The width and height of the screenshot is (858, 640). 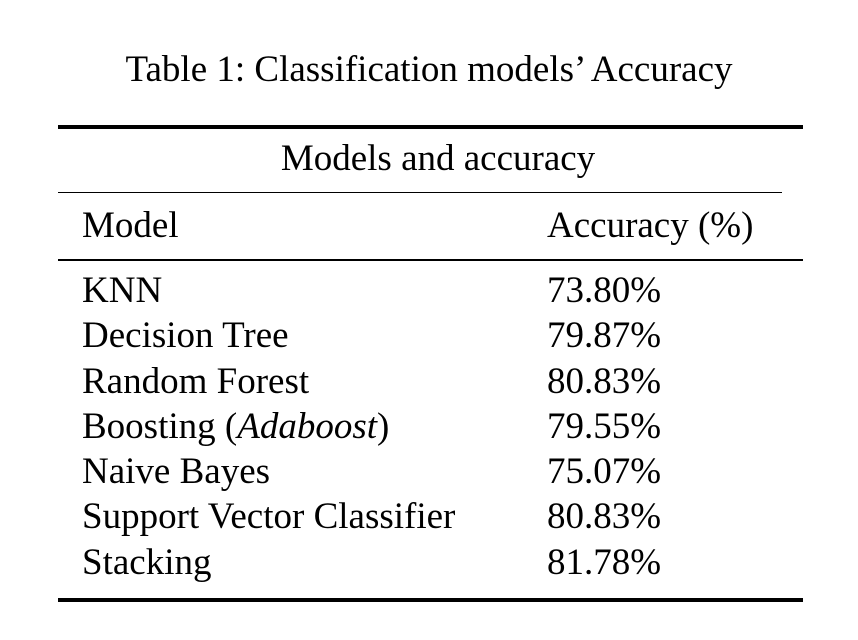 What do you see at coordinates (176, 472) in the screenshot?
I see `model-cell: Naive Bayes` at bounding box center [176, 472].